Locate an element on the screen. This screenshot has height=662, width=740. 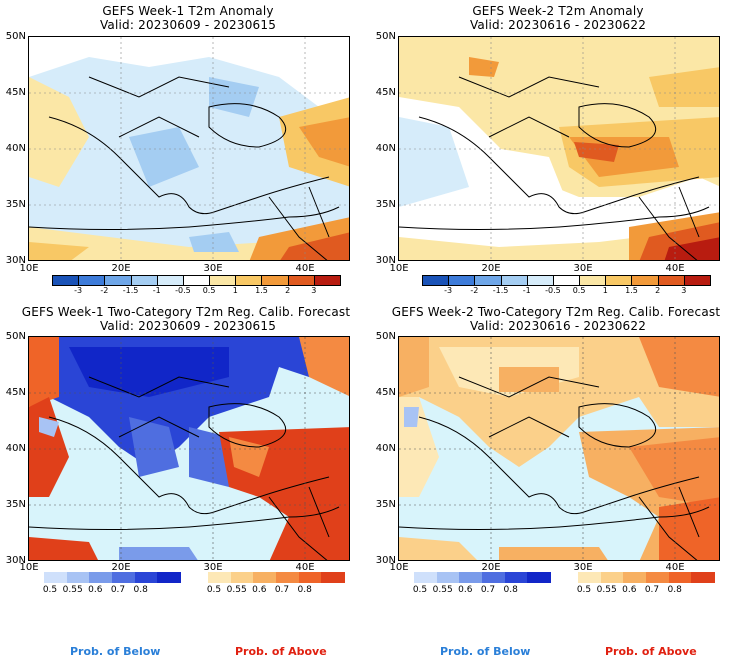
above-probability-colorbar: 0.5 0.55 0.6 0.7 0.8 is located at coordinates (276, 585).